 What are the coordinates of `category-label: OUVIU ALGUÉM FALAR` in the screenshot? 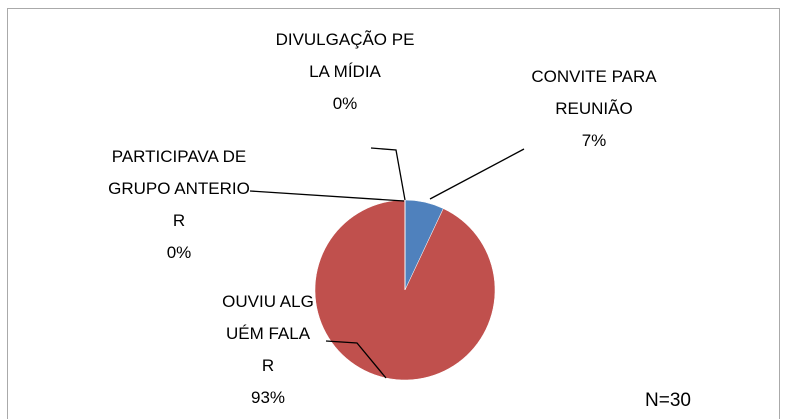 It's located at (268, 333).